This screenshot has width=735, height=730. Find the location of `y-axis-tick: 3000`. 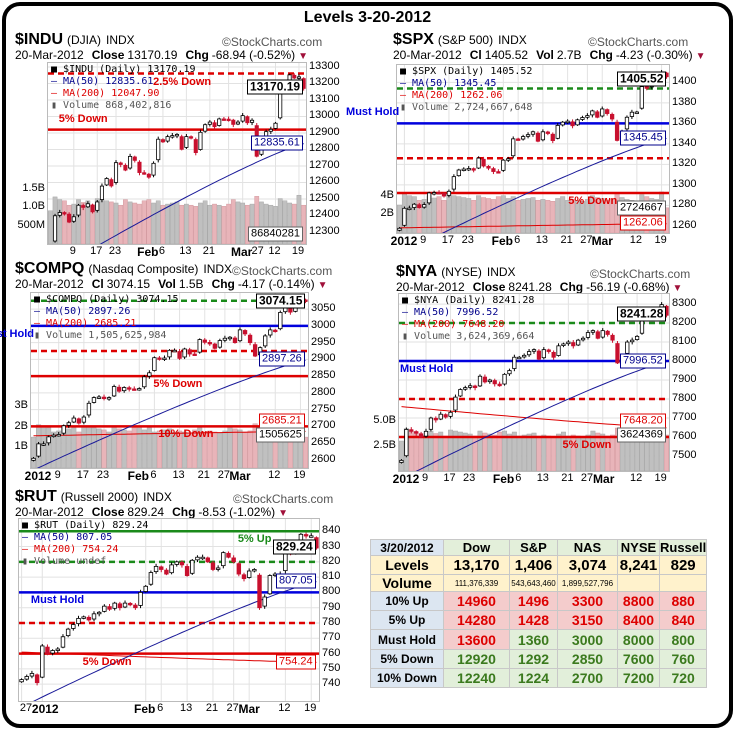

y-axis-tick: 3000 is located at coordinates (323, 324).